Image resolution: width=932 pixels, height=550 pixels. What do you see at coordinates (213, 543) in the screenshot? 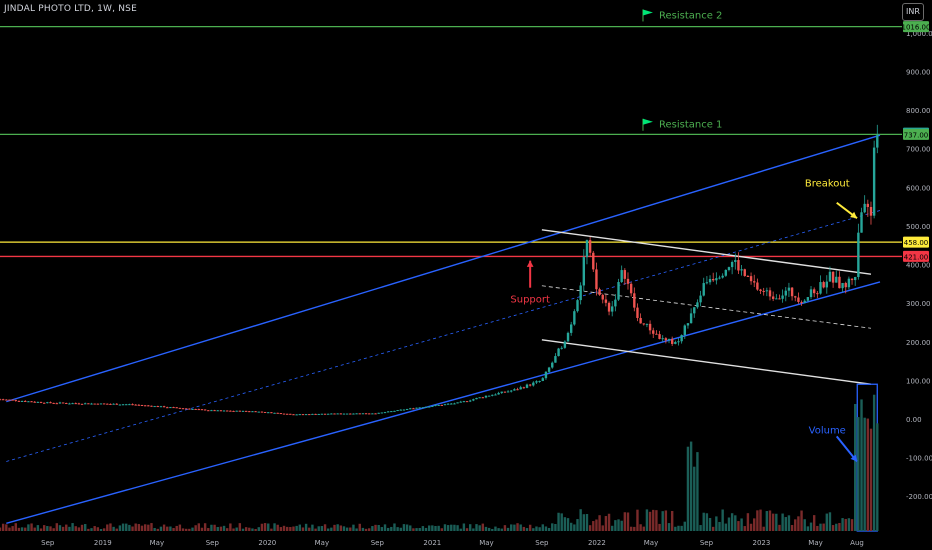
I see `x-tick-label: Sep` at bounding box center [213, 543].